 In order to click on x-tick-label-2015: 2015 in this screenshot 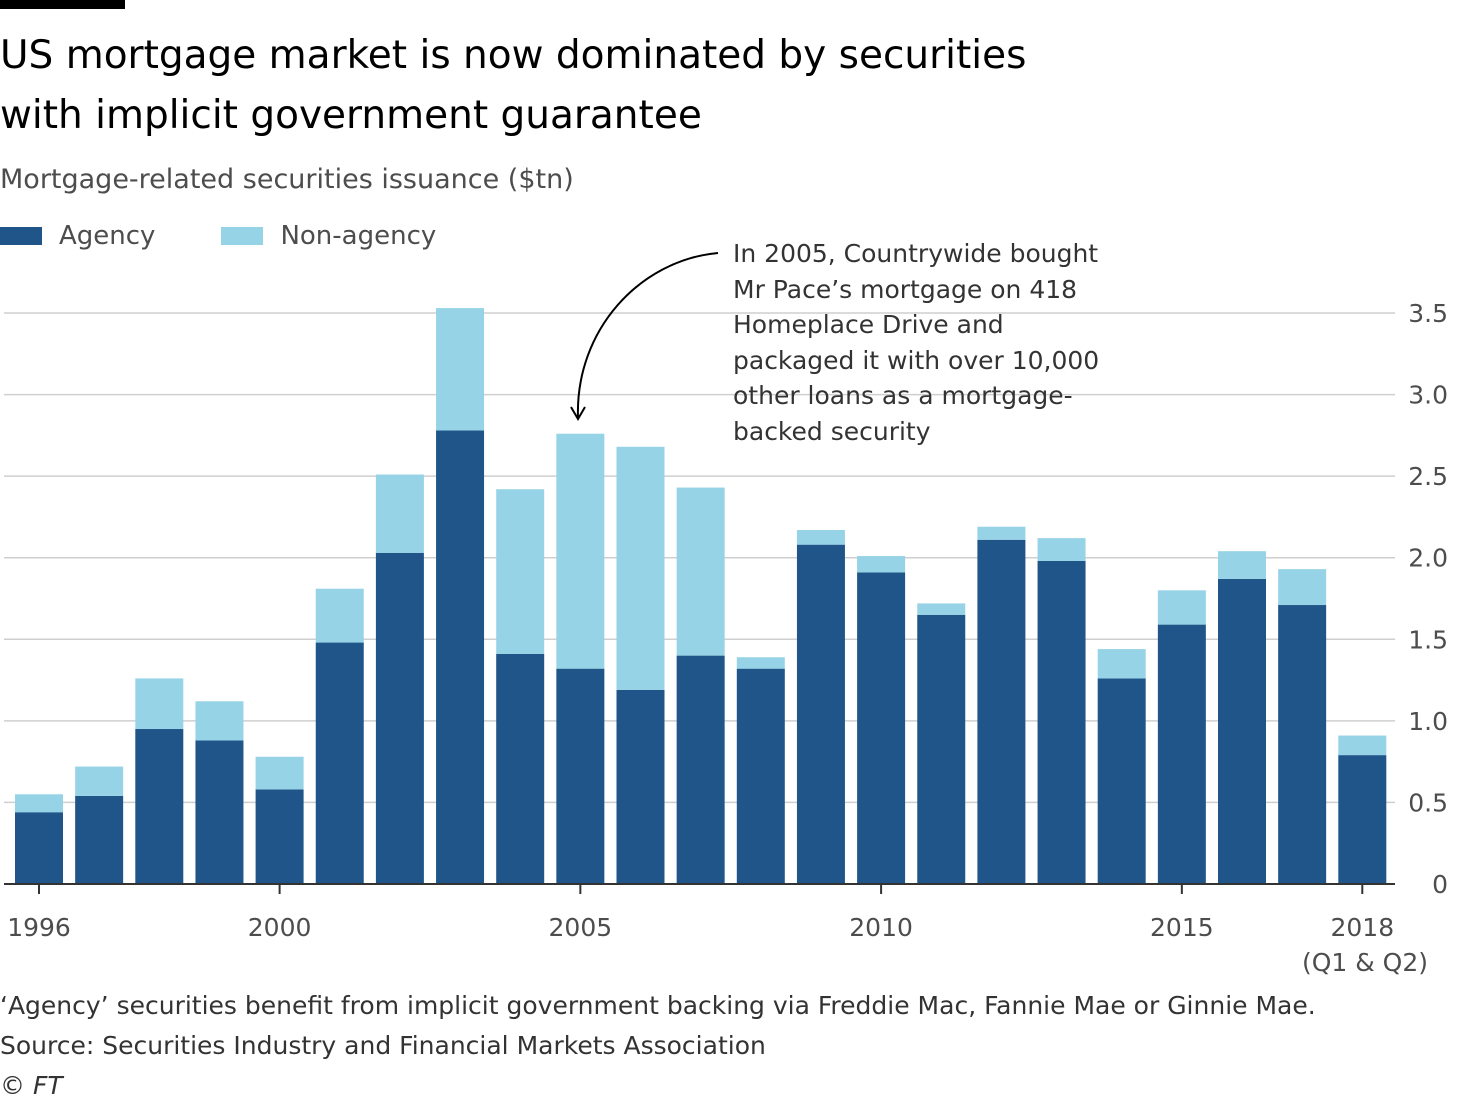, I will do `click(1182, 927)`.